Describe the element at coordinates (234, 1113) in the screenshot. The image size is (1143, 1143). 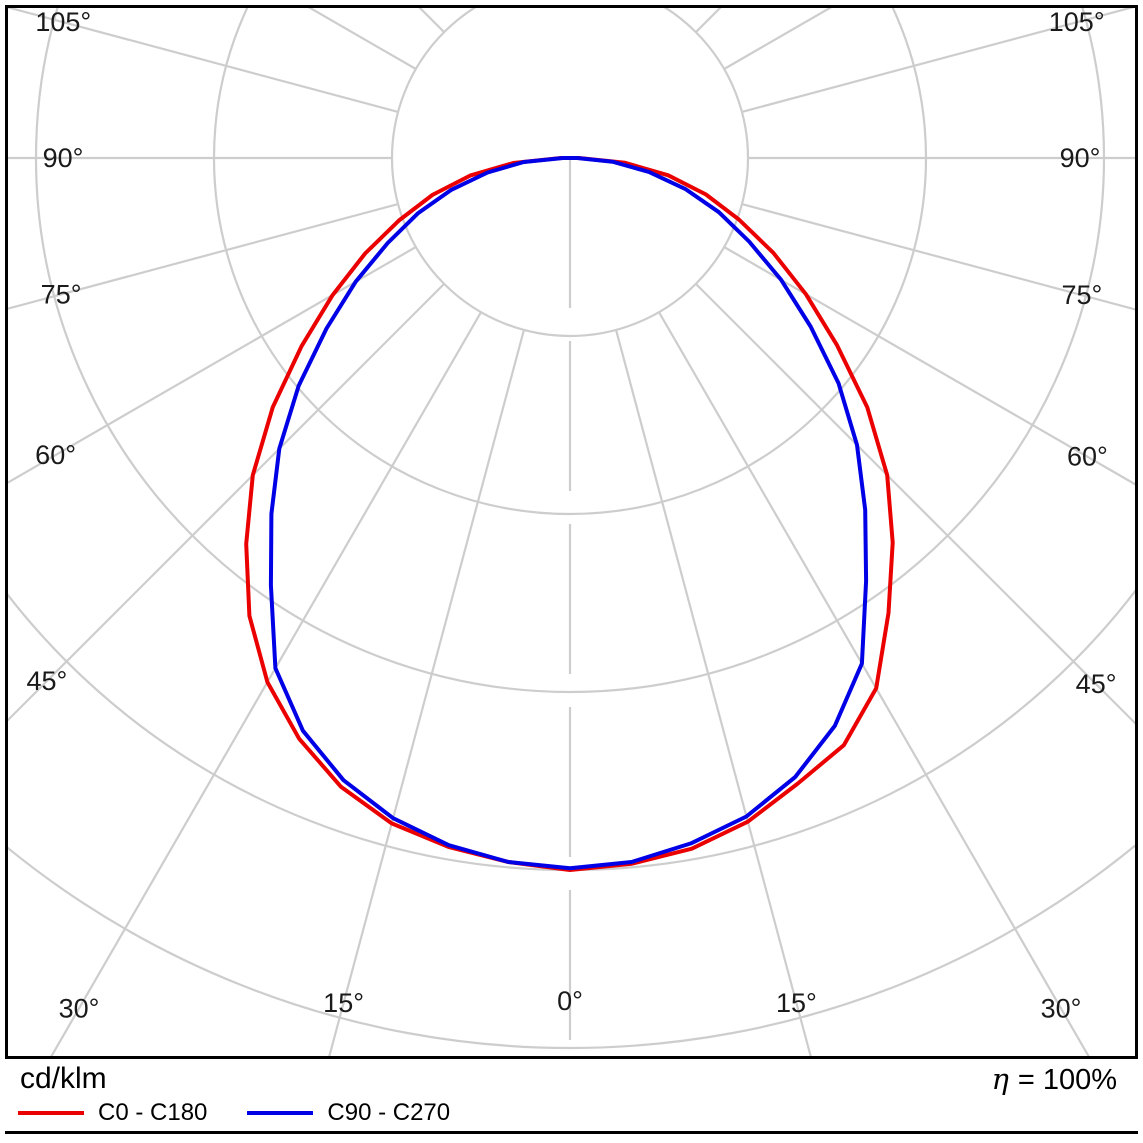
I see `legend: C0 - C180 C90 - C270` at that location.